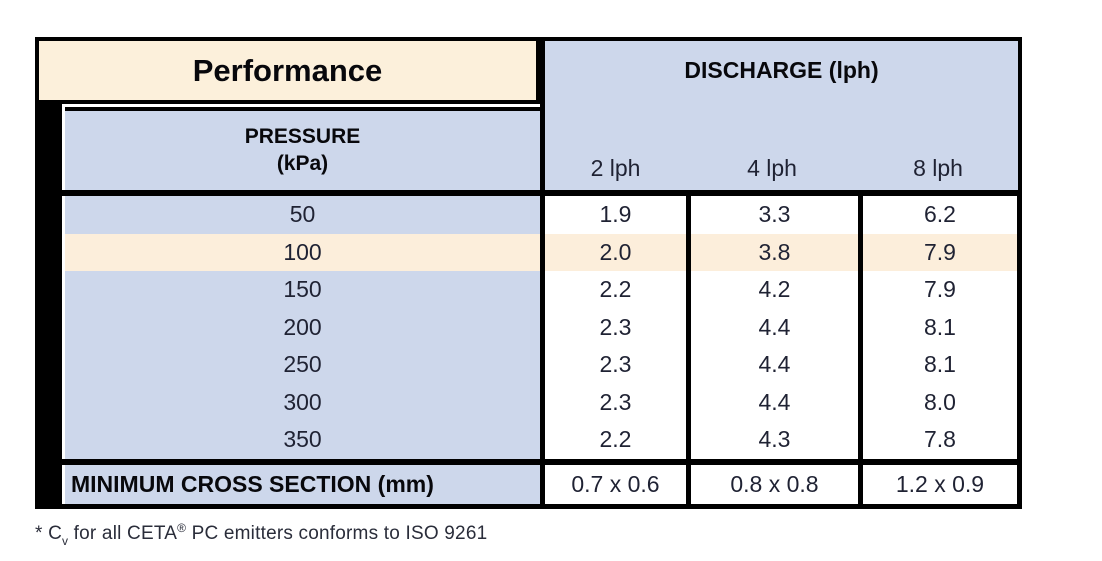  I want to click on table-row-350: 350 2.2 4.3 7.8, so click(543, 440).